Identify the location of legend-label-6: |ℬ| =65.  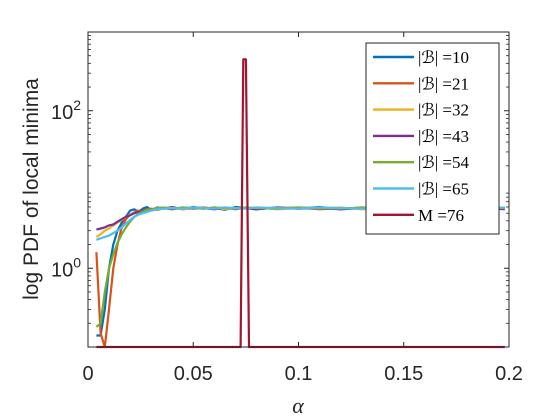
(443, 189).